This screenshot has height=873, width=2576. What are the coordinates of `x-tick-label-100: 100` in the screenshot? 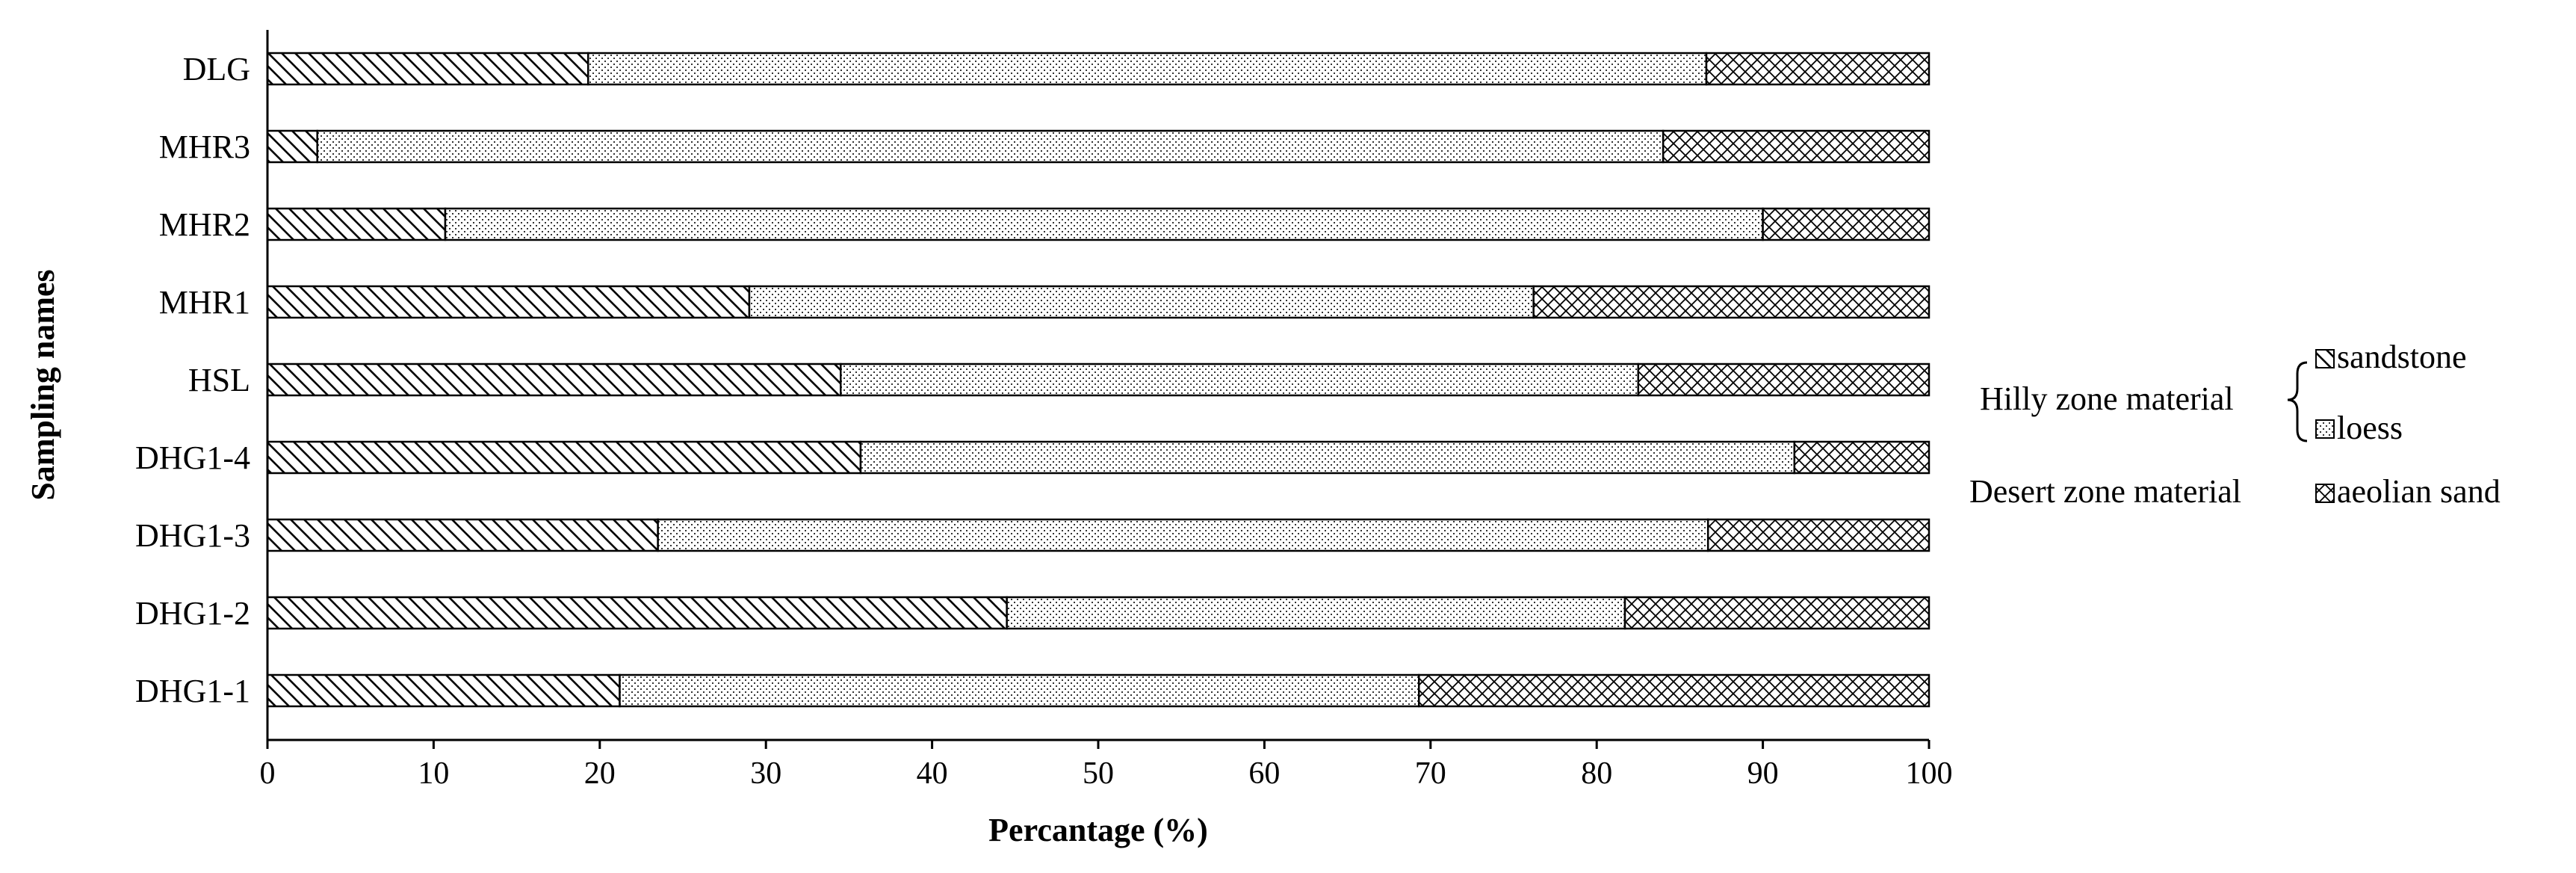 It's located at (1929, 773).